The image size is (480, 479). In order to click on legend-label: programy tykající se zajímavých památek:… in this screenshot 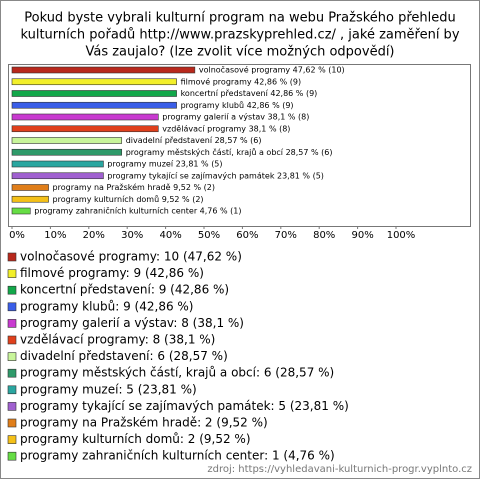, I will do `click(184, 406)`.